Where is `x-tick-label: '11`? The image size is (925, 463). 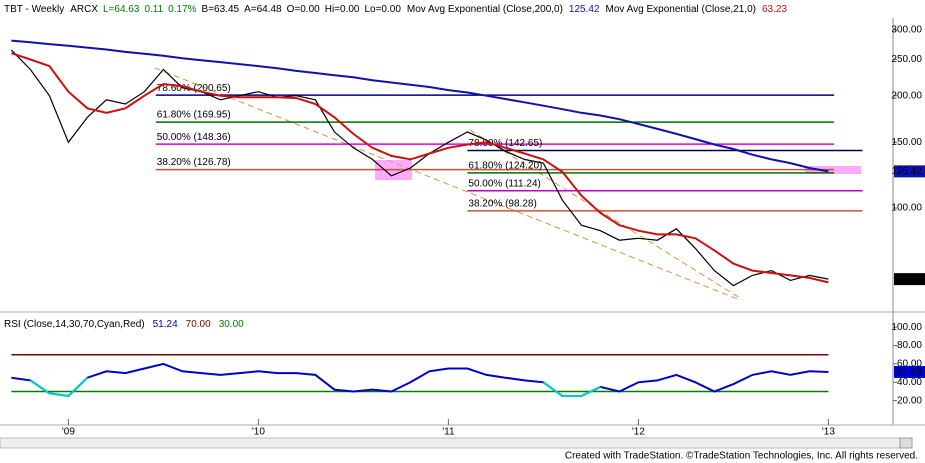 x-tick-label: '11 is located at coordinates (448, 432).